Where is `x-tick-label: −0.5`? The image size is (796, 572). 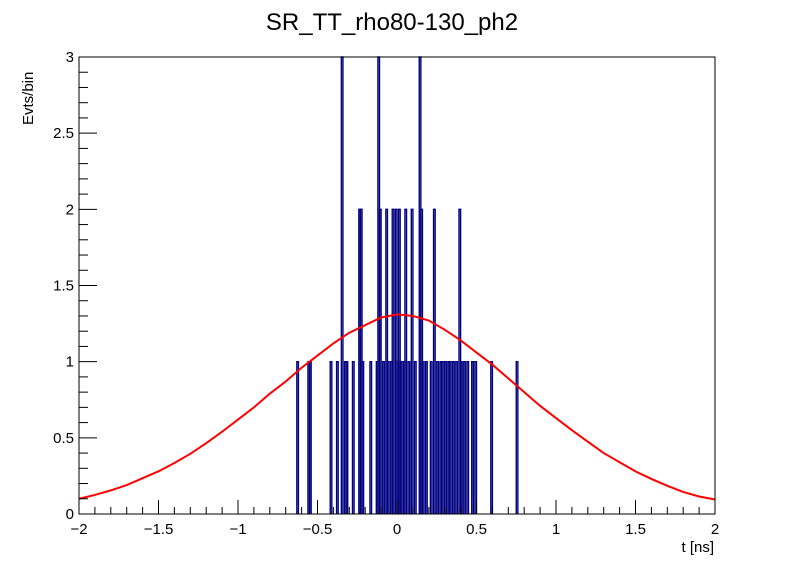 x-tick-label: −0.5 is located at coordinates (318, 529).